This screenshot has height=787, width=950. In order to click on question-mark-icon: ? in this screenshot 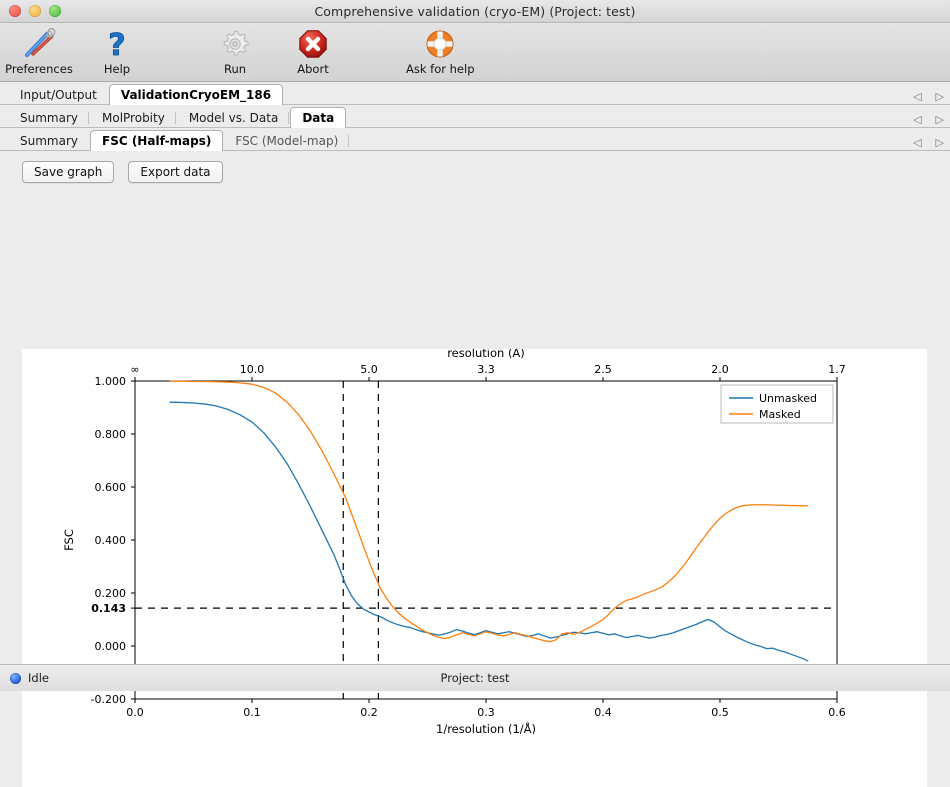, I will do `click(117, 44)`.